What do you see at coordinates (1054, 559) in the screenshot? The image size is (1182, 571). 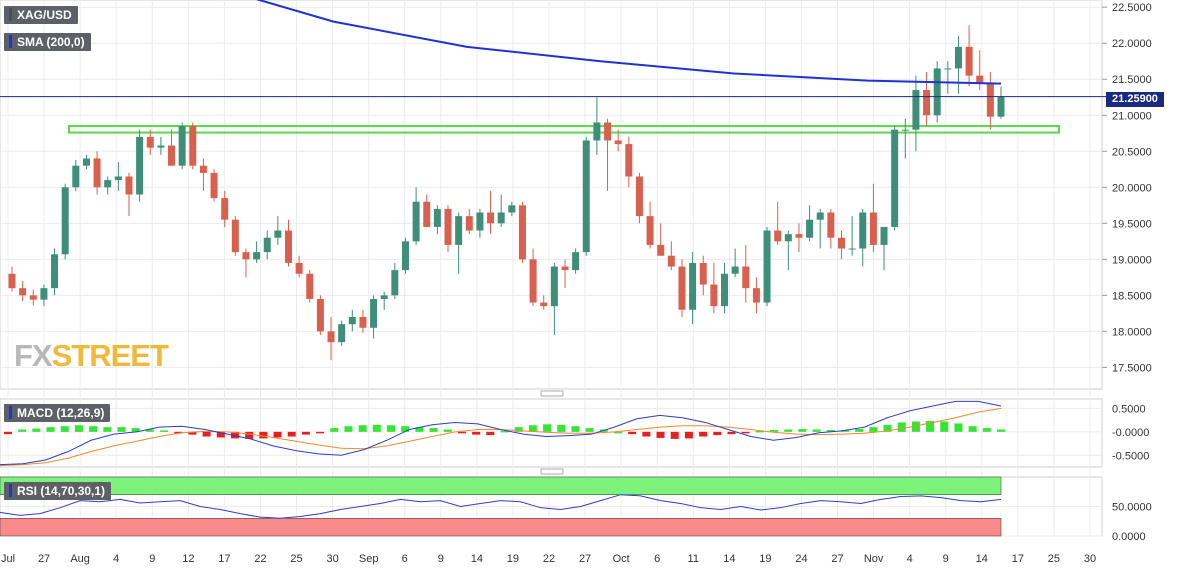 I see `x-tick-label: 25` at bounding box center [1054, 559].